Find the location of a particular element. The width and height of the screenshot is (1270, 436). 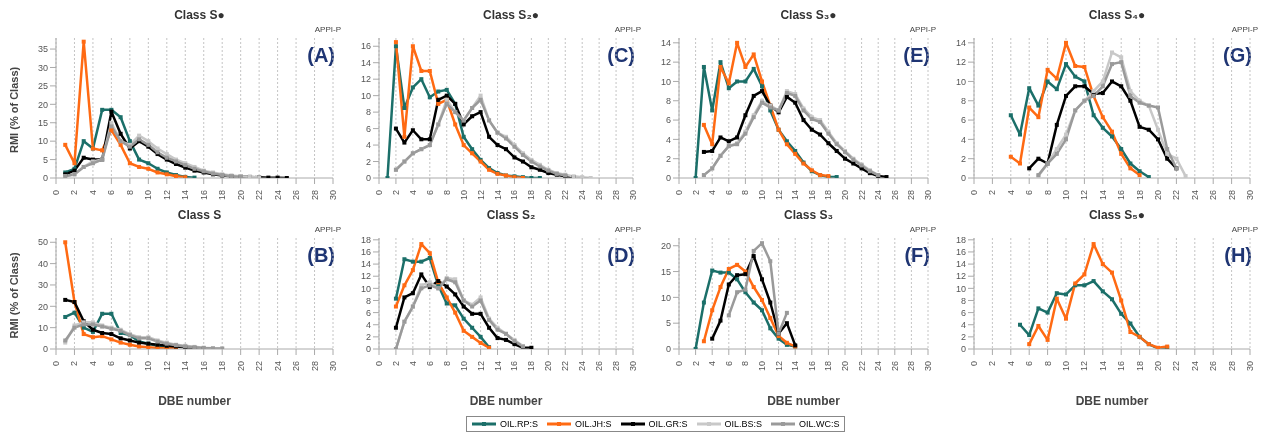

chart-title: Class S● is located at coordinates (199, 15).